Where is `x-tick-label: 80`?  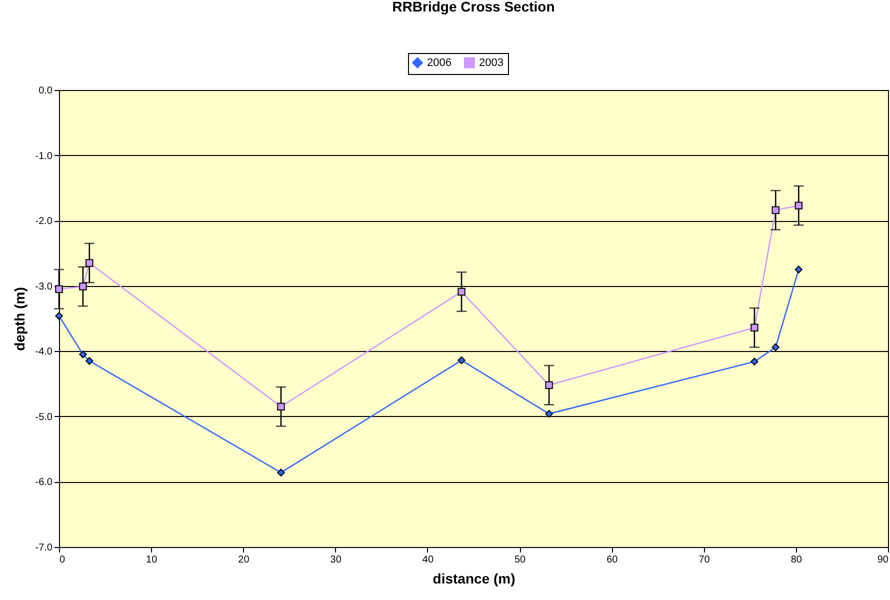
x-tick-label: 80 is located at coordinates (796, 560).